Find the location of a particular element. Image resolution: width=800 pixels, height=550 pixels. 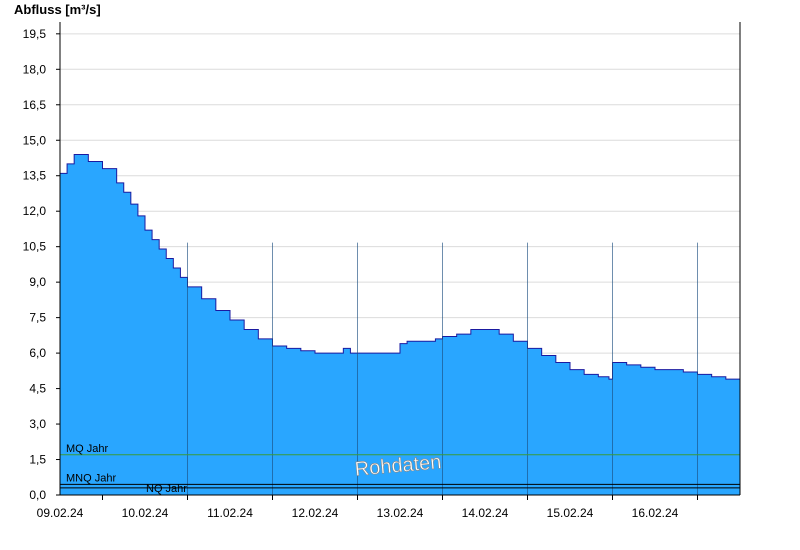

y-tick-label: 13,5 is located at coordinates (35, 176).